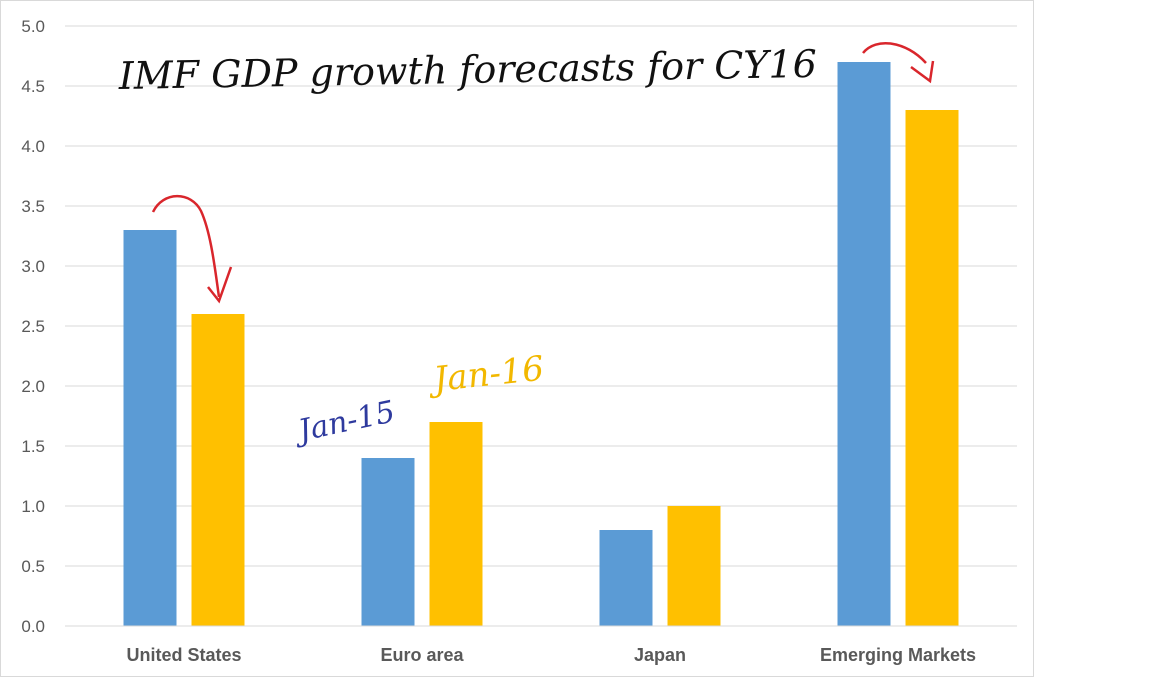  I want to click on series-label-jan-16: Jan-16, so click(486, 375).